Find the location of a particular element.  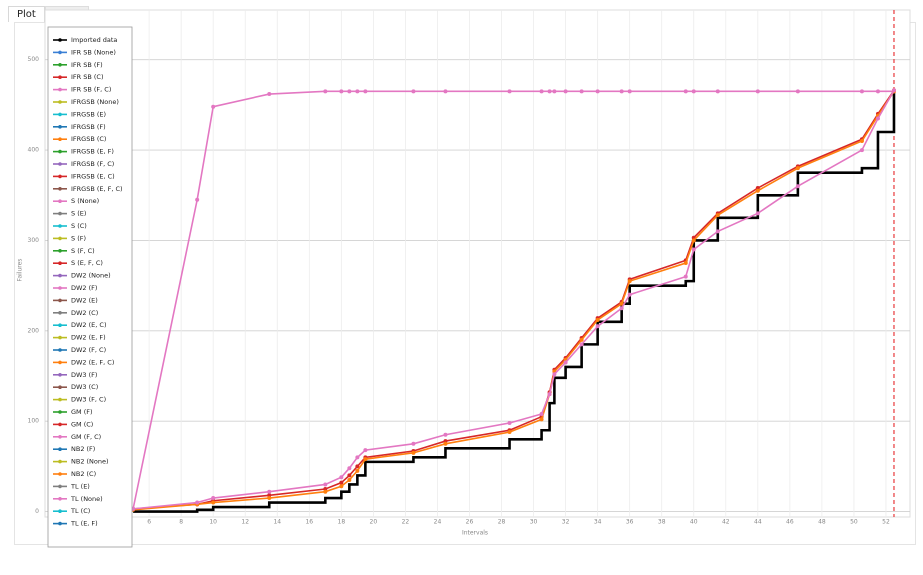

x-tick-label: 20 is located at coordinates (374, 522).